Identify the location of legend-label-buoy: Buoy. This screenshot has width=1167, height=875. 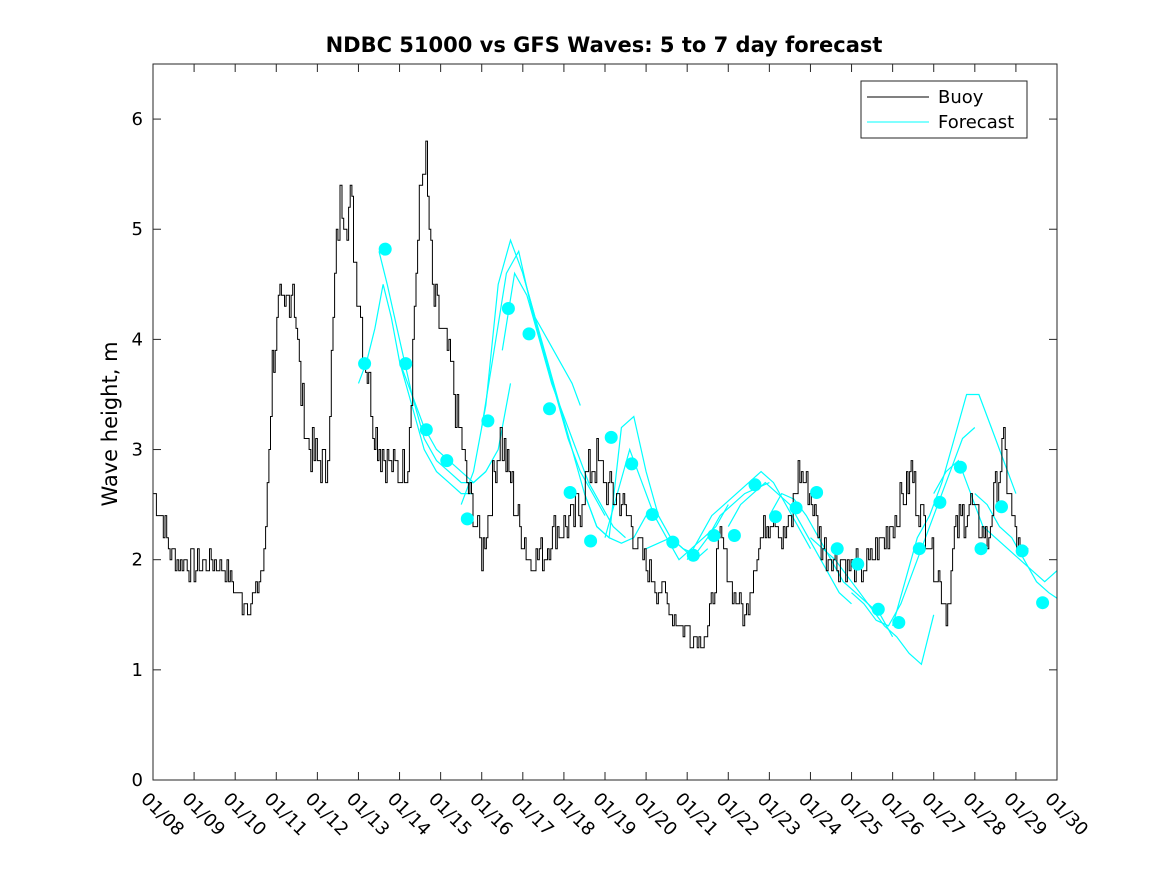
(961, 97).